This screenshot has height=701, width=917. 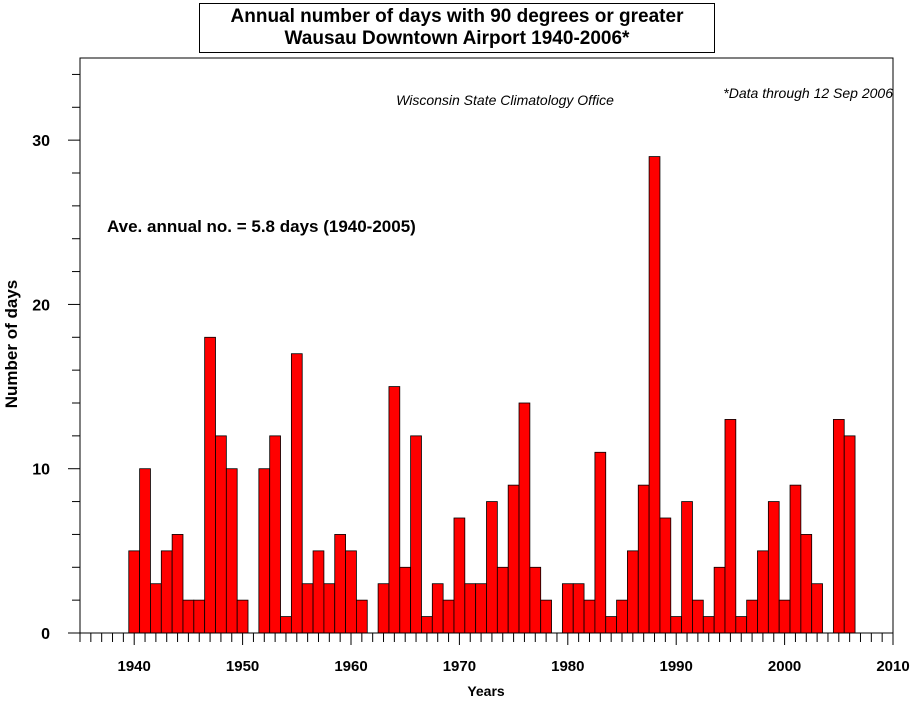 I want to click on bar-1984, so click(x=611, y=625).